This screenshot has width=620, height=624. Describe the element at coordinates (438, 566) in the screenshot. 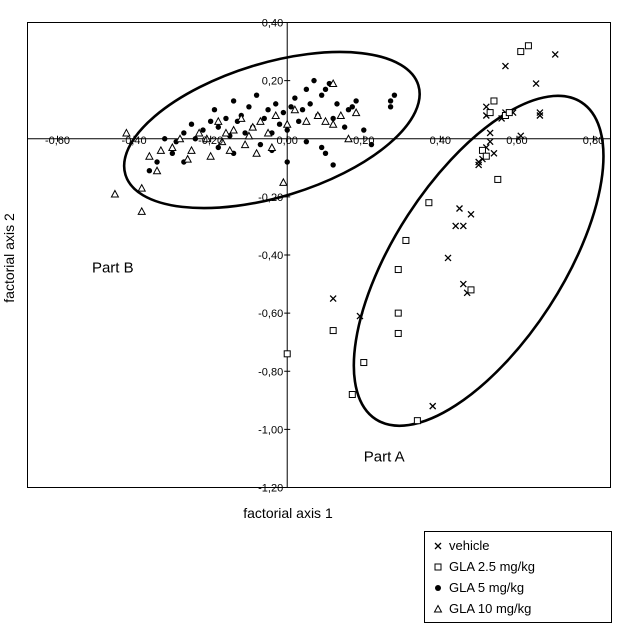

I see `square-marker-icon` at that location.